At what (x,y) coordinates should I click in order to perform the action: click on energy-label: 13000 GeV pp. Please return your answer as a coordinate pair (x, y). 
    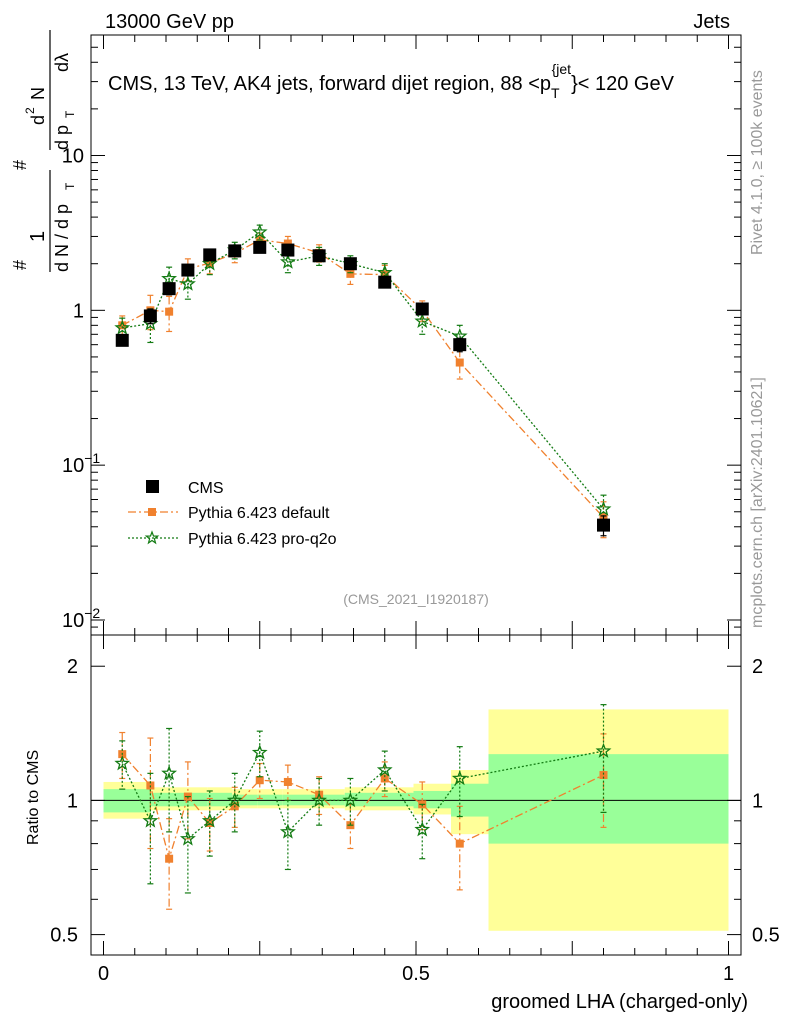
    Looking at the image, I should click on (169, 22).